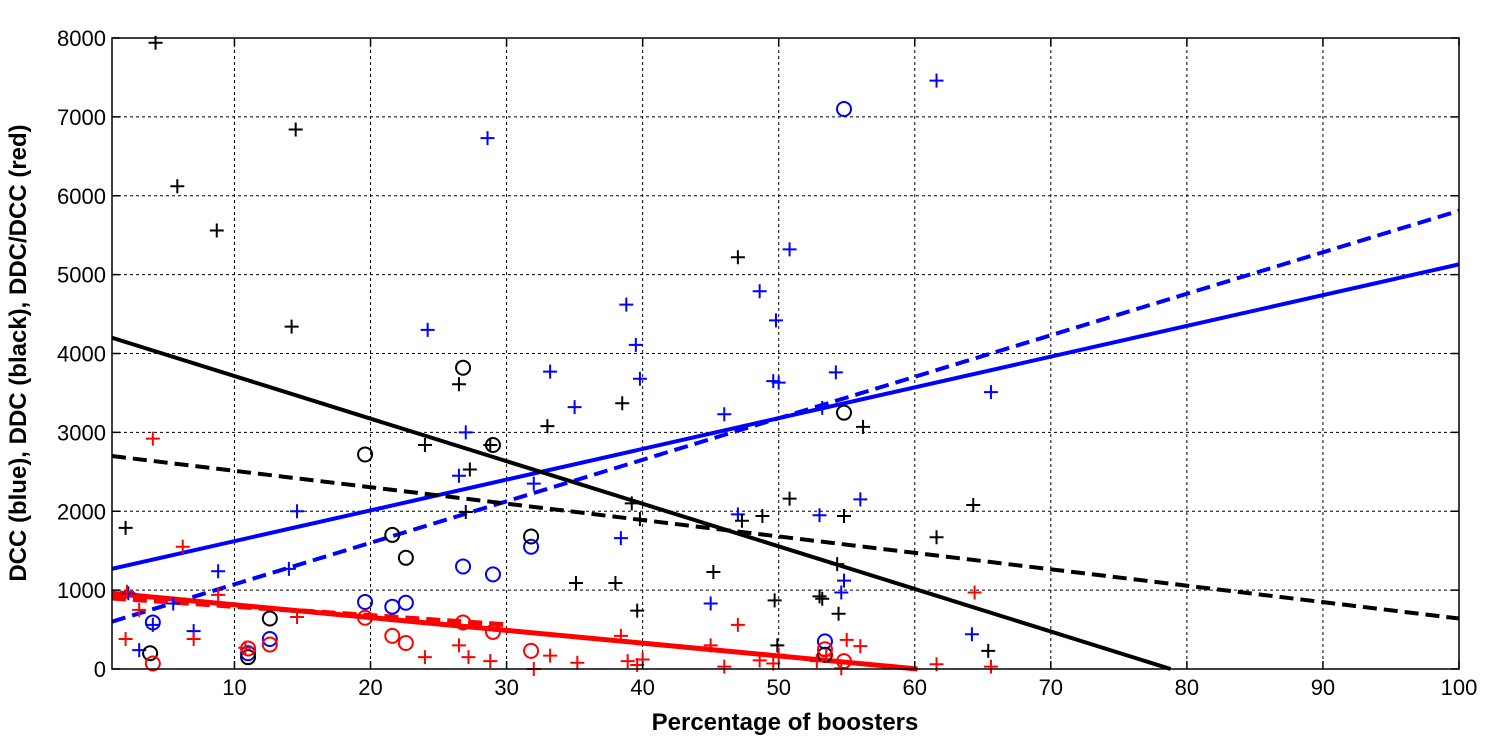 Image resolution: width=1499 pixels, height=742 pixels. I want to click on x-tick-label: 10, so click(234, 687).